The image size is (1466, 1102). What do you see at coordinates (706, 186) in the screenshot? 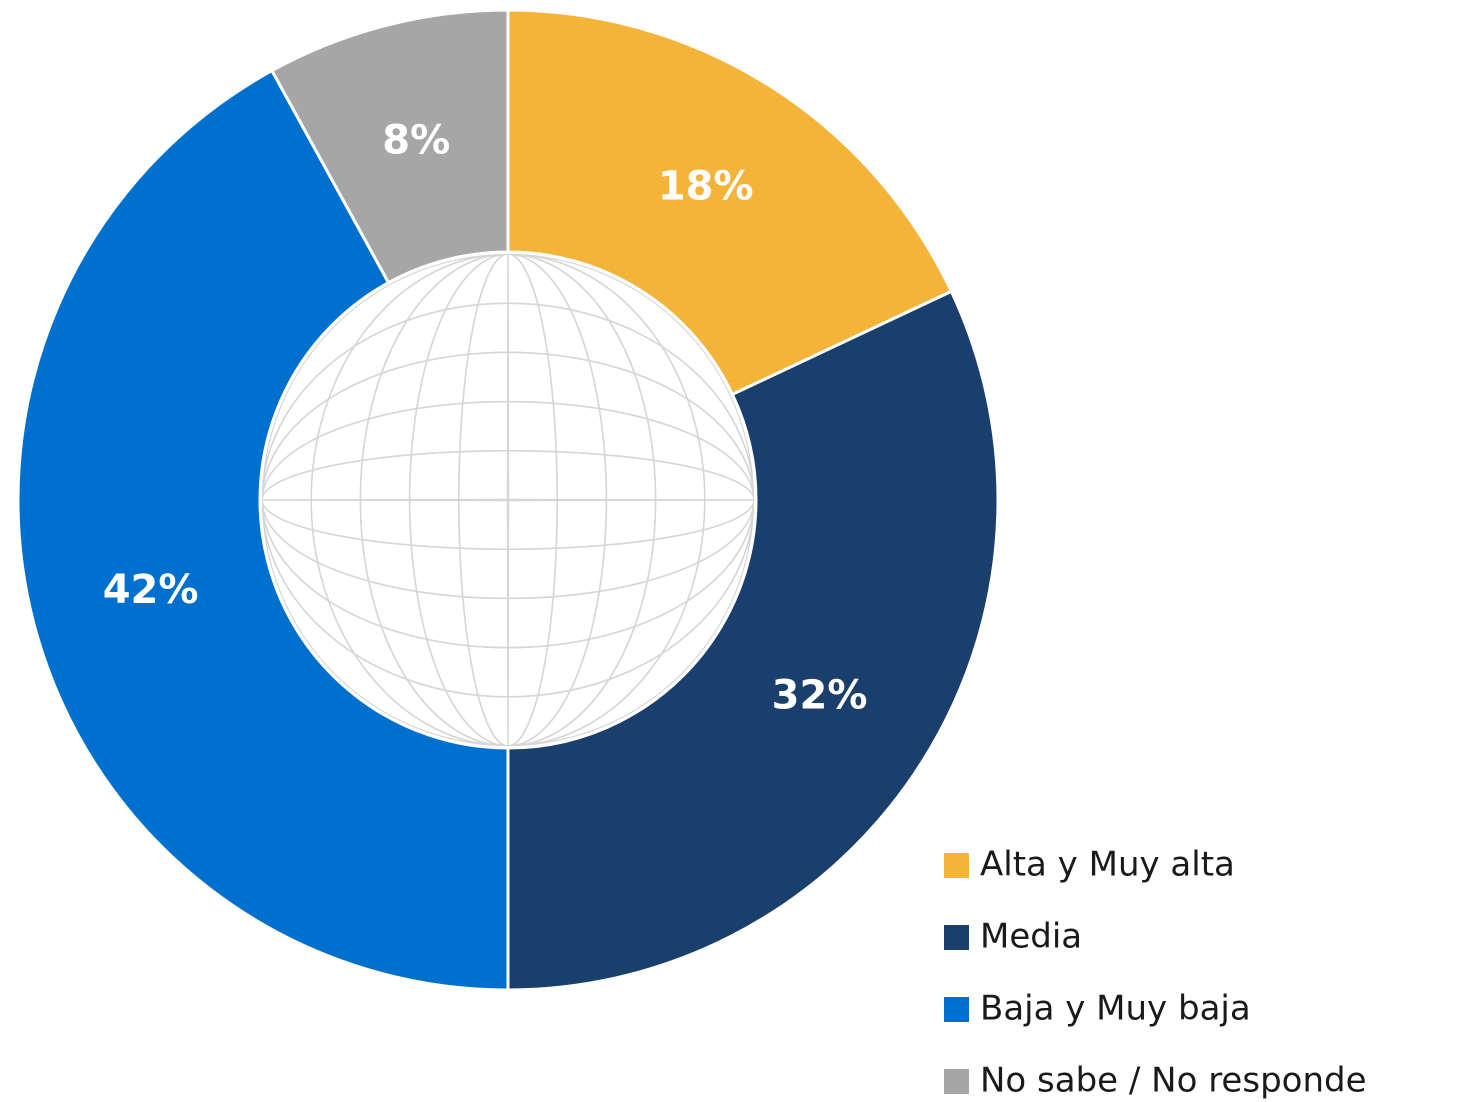
I see `value-label: 18%` at bounding box center [706, 186].